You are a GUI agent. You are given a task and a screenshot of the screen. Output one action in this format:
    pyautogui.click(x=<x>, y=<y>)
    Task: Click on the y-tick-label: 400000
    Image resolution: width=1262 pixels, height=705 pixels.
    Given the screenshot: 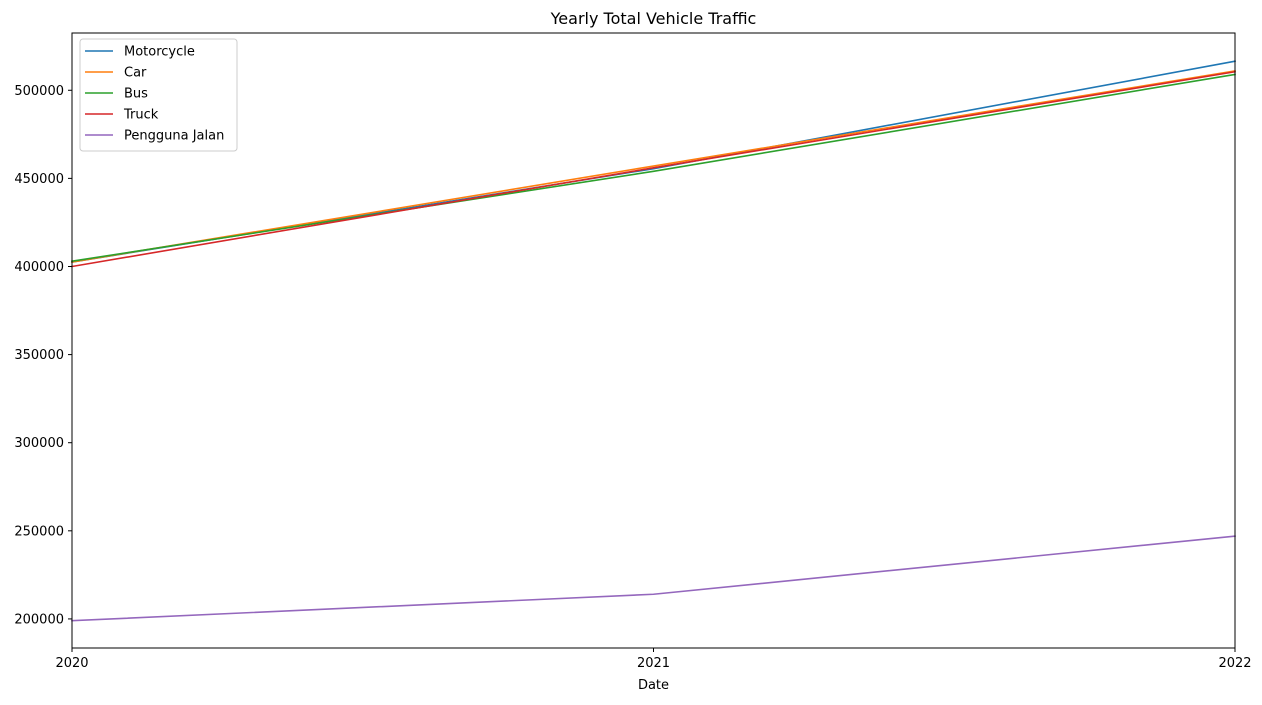 What is the action you would take?
    pyautogui.click(x=39, y=267)
    